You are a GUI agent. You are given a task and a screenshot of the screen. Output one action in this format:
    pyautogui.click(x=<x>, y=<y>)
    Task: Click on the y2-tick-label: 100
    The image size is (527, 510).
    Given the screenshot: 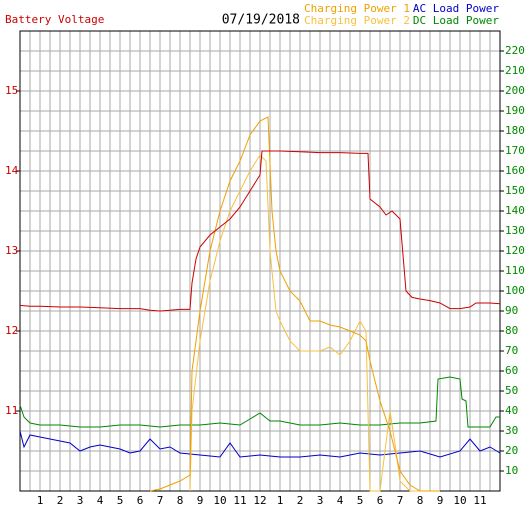 What is the action you would take?
    pyautogui.click(x=515, y=290)
    